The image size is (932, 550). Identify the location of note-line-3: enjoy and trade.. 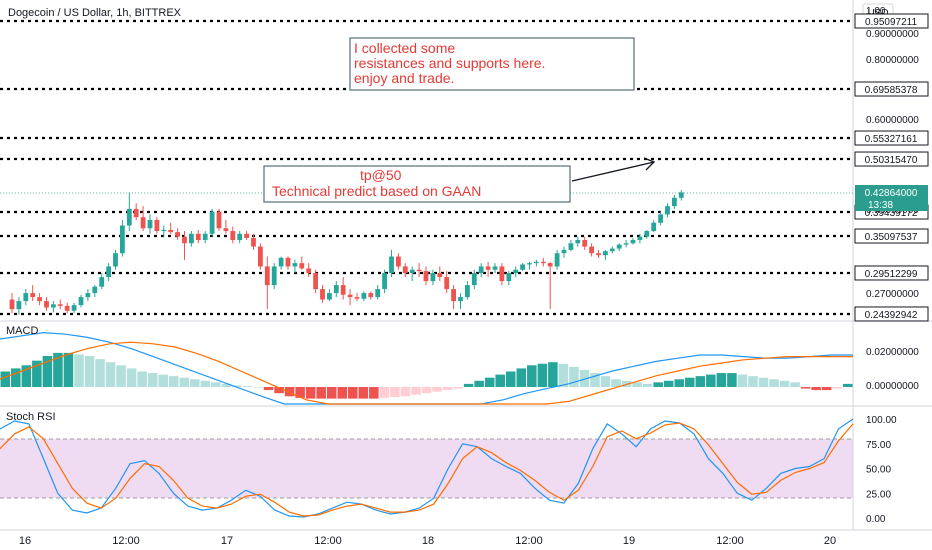
(404, 78).